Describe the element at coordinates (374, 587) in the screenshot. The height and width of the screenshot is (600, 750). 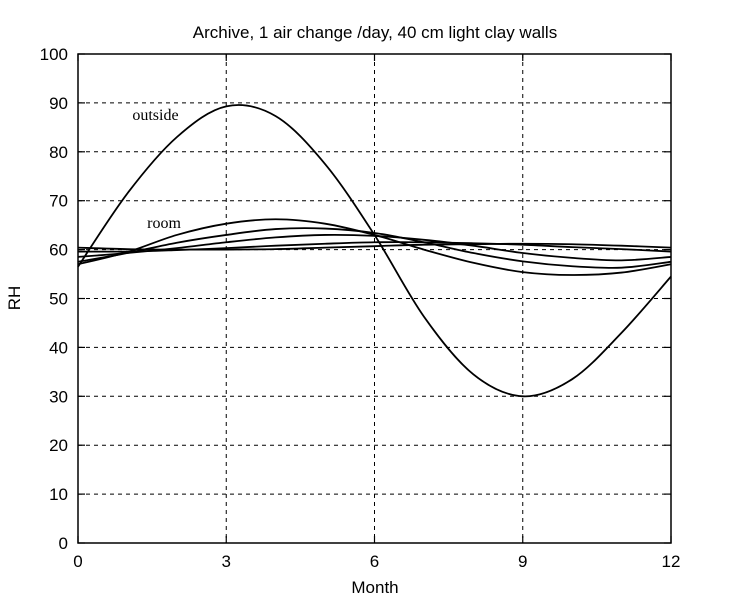
I see `x-axis-label: Month` at that location.